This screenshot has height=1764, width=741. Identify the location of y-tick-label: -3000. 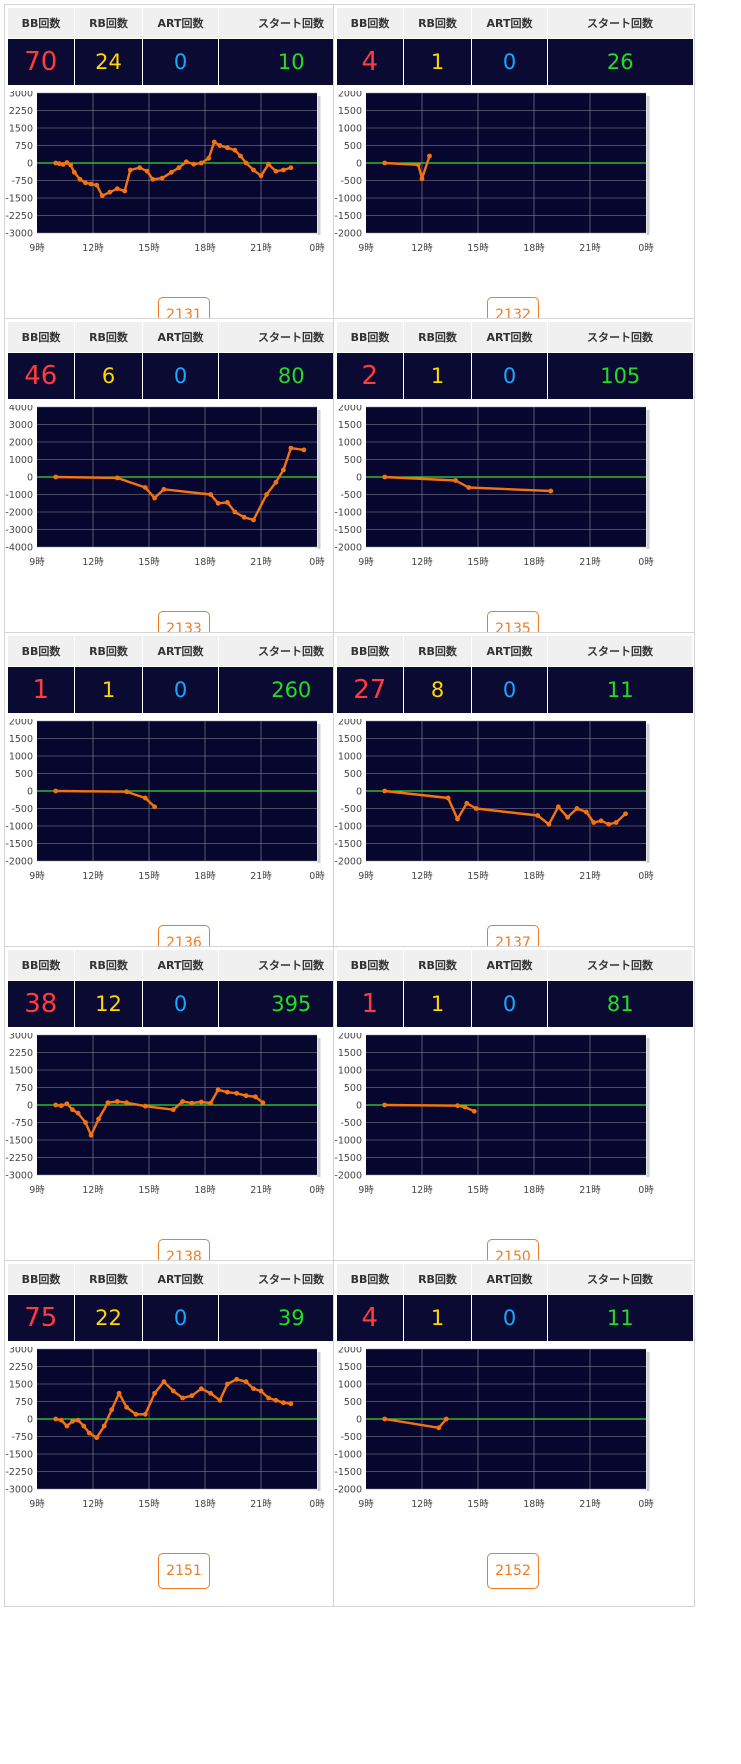
(19, 530).